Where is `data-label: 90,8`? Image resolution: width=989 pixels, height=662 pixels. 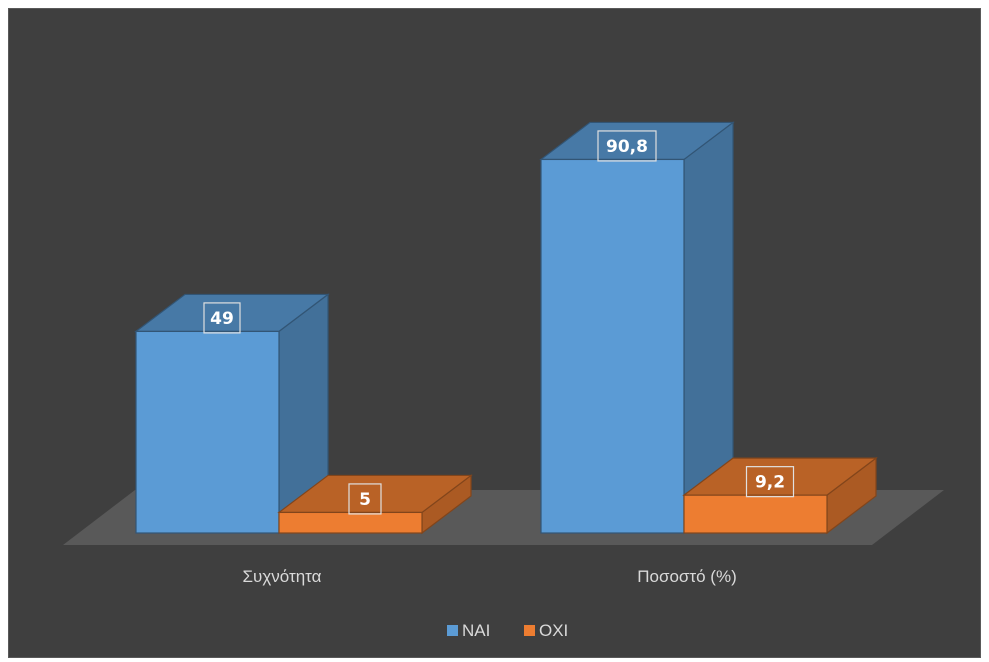
data-label: 90,8 is located at coordinates (627, 146).